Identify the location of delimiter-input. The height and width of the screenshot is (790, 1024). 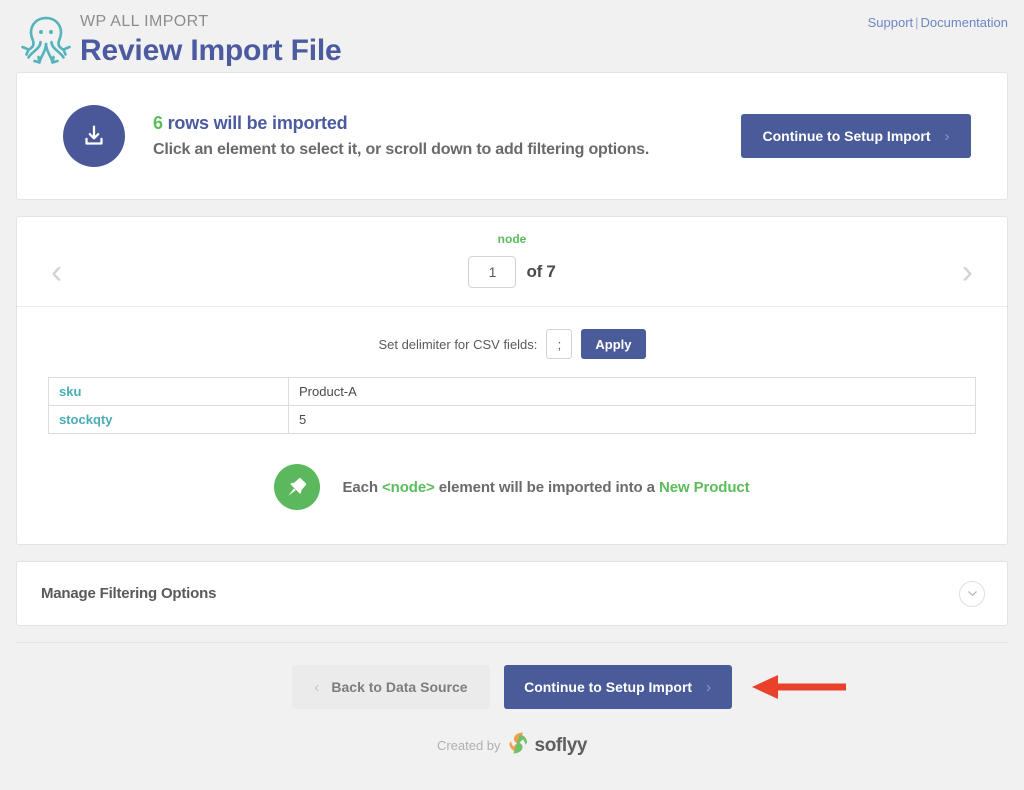
(559, 344).